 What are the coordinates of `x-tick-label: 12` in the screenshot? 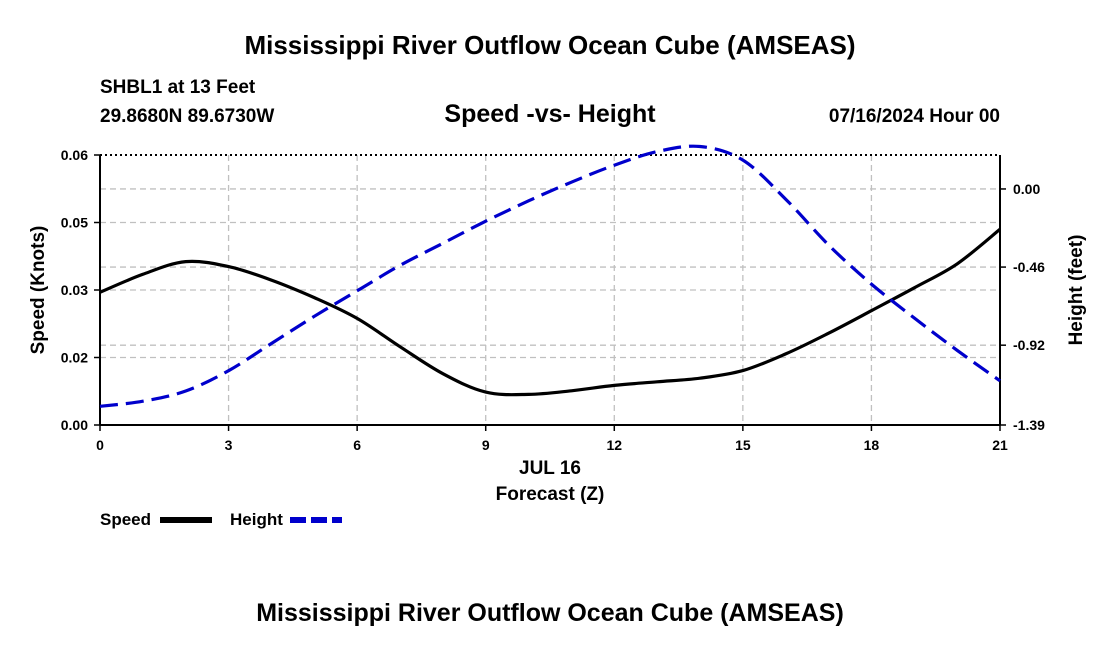 It's located at (614, 445).